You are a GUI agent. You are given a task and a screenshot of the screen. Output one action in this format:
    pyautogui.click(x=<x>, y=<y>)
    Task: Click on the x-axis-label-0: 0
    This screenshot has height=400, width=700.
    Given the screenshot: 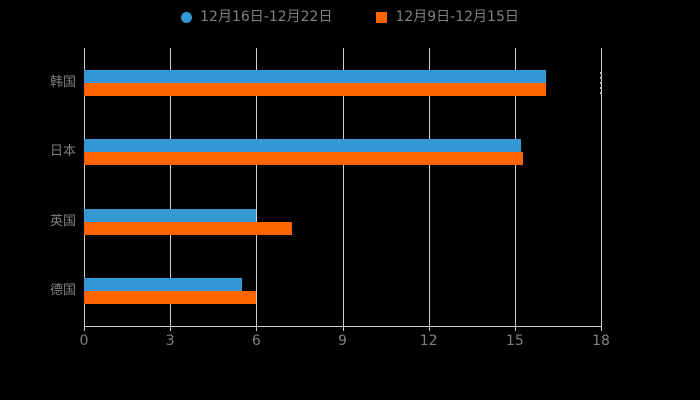 What is the action you would take?
    pyautogui.click(x=84, y=341)
    